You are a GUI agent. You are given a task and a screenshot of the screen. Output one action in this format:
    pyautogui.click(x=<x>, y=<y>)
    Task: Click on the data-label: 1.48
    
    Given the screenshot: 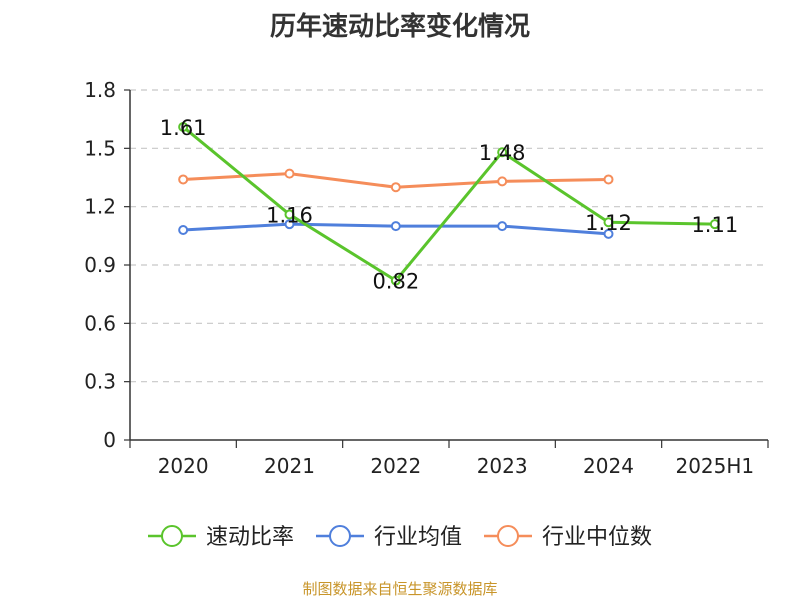 What is the action you would take?
    pyautogui.click(x=502, y=153)
    